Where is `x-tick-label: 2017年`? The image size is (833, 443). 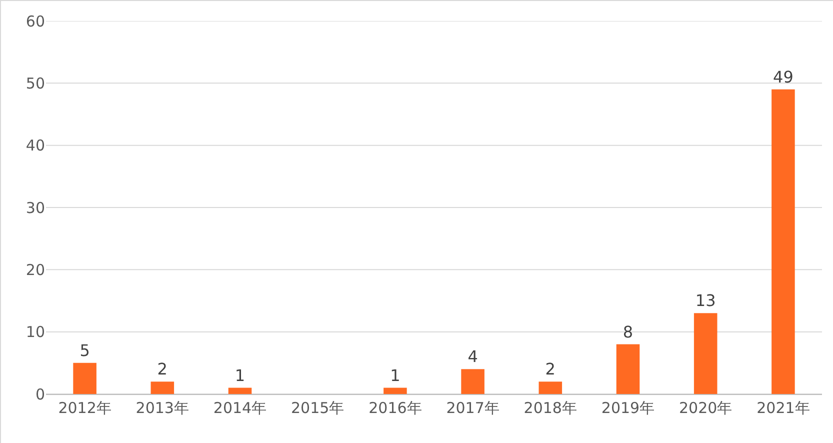
x-tick-label: 2017年 is located at coordinates (473, 408).